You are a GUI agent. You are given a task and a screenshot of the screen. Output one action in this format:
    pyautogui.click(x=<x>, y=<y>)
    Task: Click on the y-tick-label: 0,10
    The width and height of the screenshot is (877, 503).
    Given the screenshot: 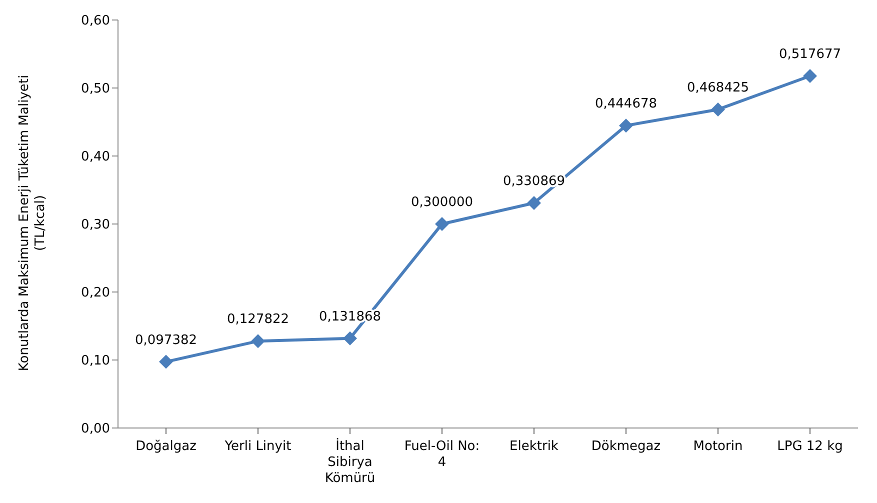 What is the action you would take?
    pyautogui.click(x=95, y=361)
    